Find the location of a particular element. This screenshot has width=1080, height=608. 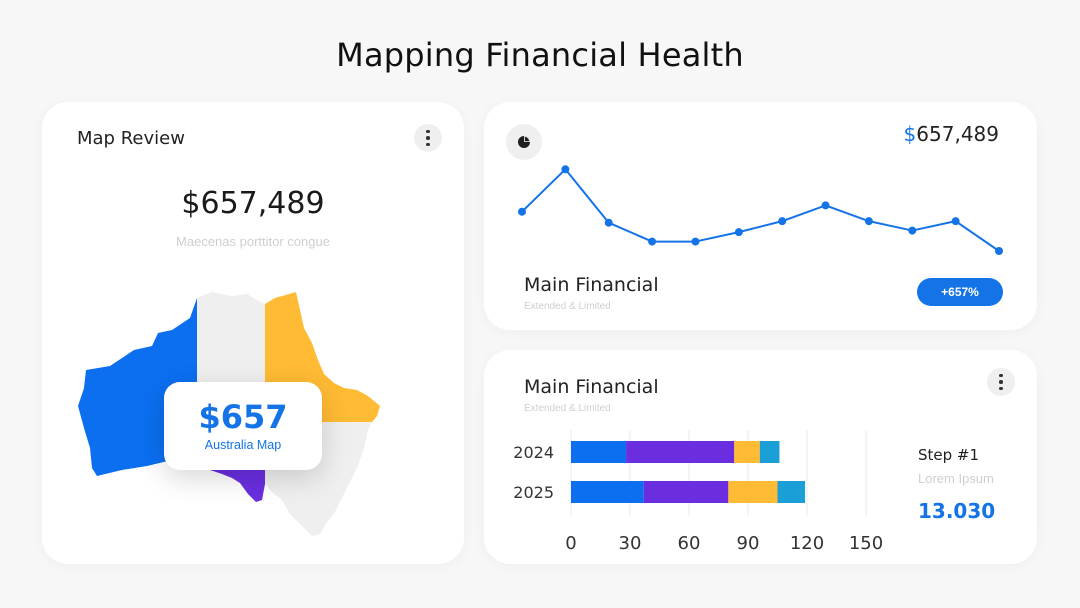

step-value: 13.030 is located at coordinates (957, 511).